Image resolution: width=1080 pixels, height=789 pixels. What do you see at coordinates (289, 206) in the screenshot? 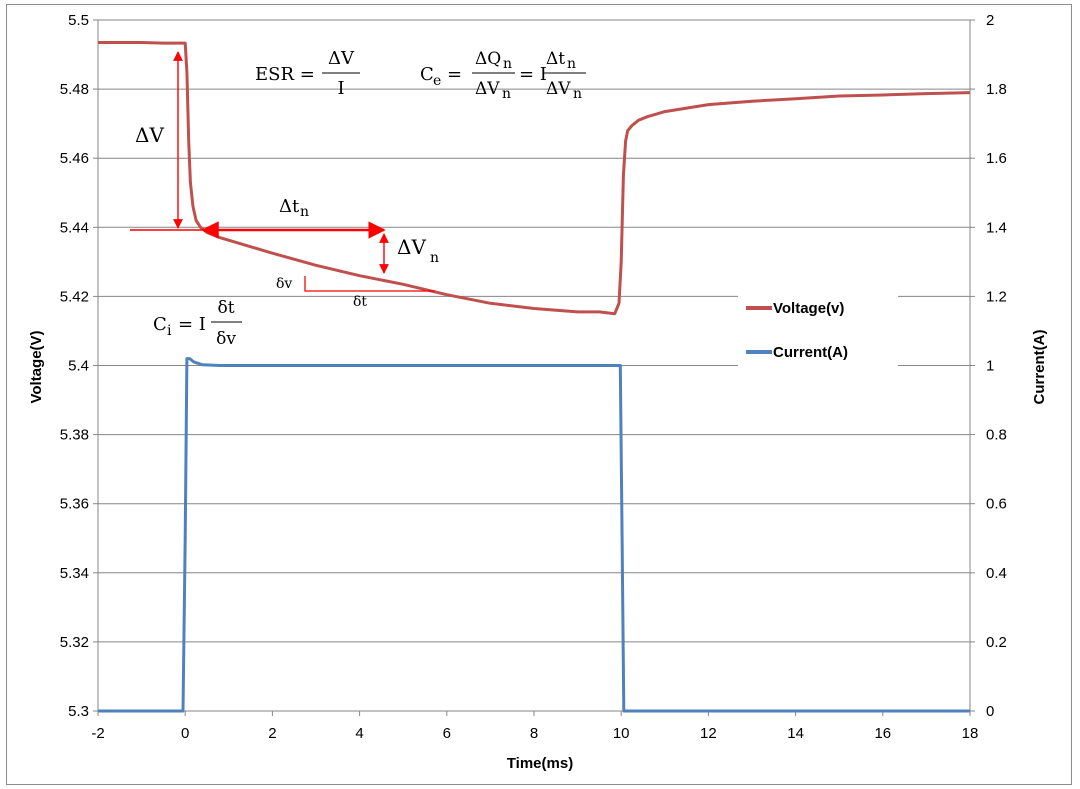
I see `delta-tn-label: Δt` at bounding box center [289, 206].